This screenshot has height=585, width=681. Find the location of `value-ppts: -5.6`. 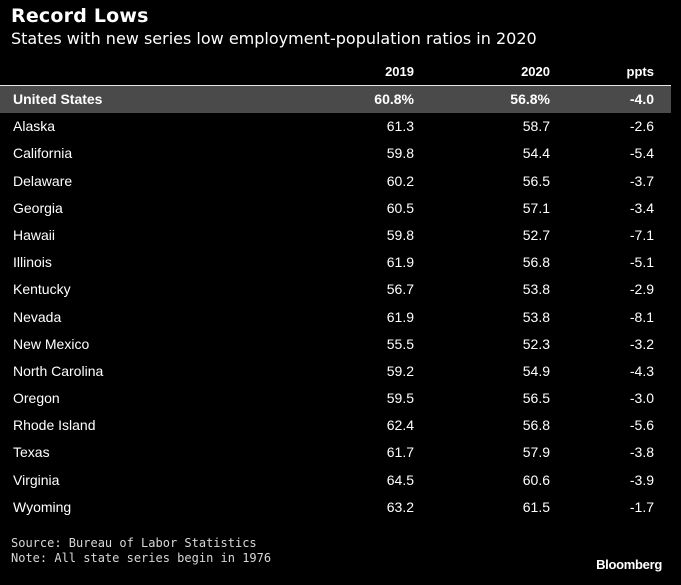

value-ppts: -5.6 is located at coordinates (641, 425).